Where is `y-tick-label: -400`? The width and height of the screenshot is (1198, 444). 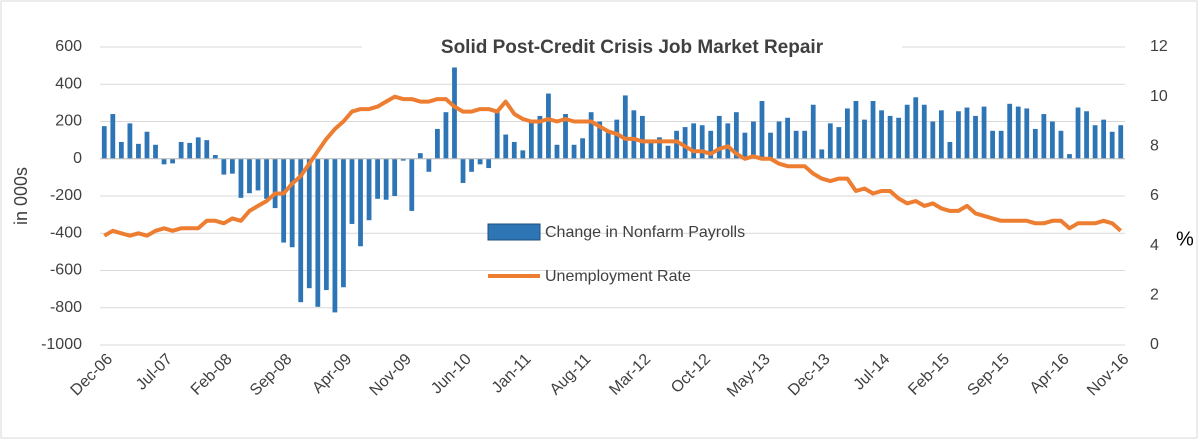 y-tick-label: -400 is located at coordinates (66, 232).